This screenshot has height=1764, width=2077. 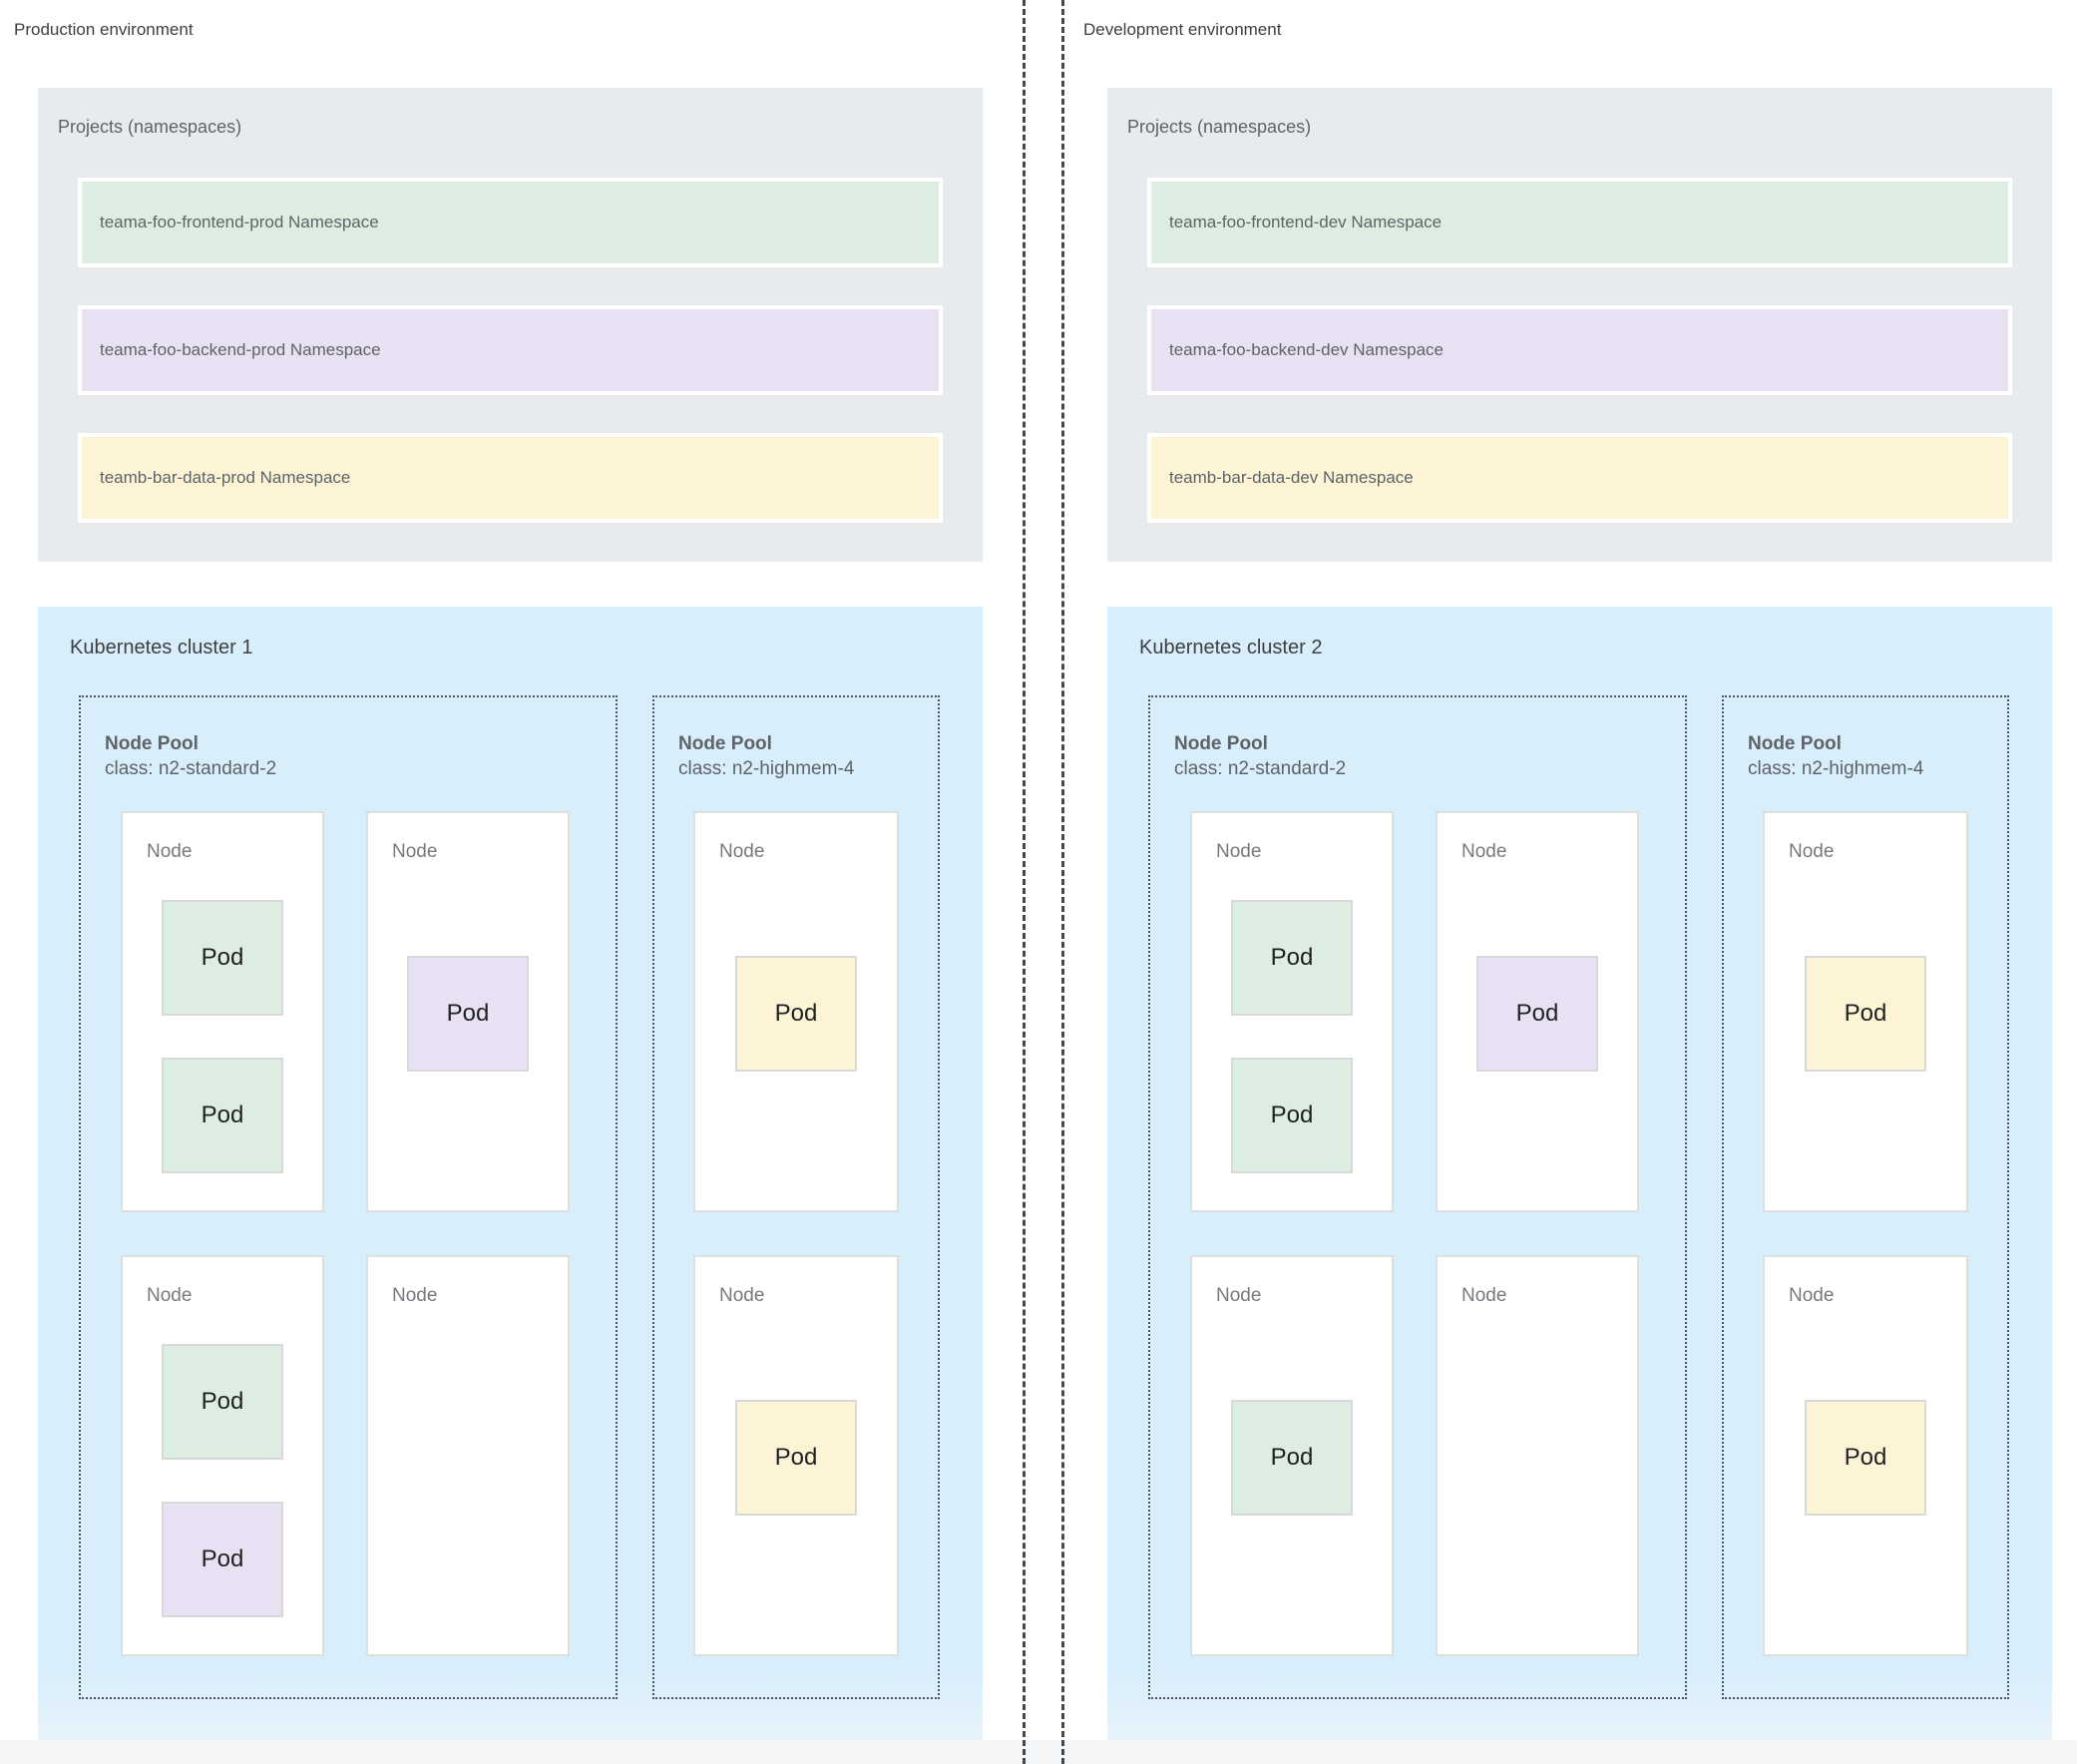 What do you see at coordinates (240, 222) in the screenshot?
I see `namespace-label: teama-foo-frontend-prod Namespace` at bounding box center [240, 222].